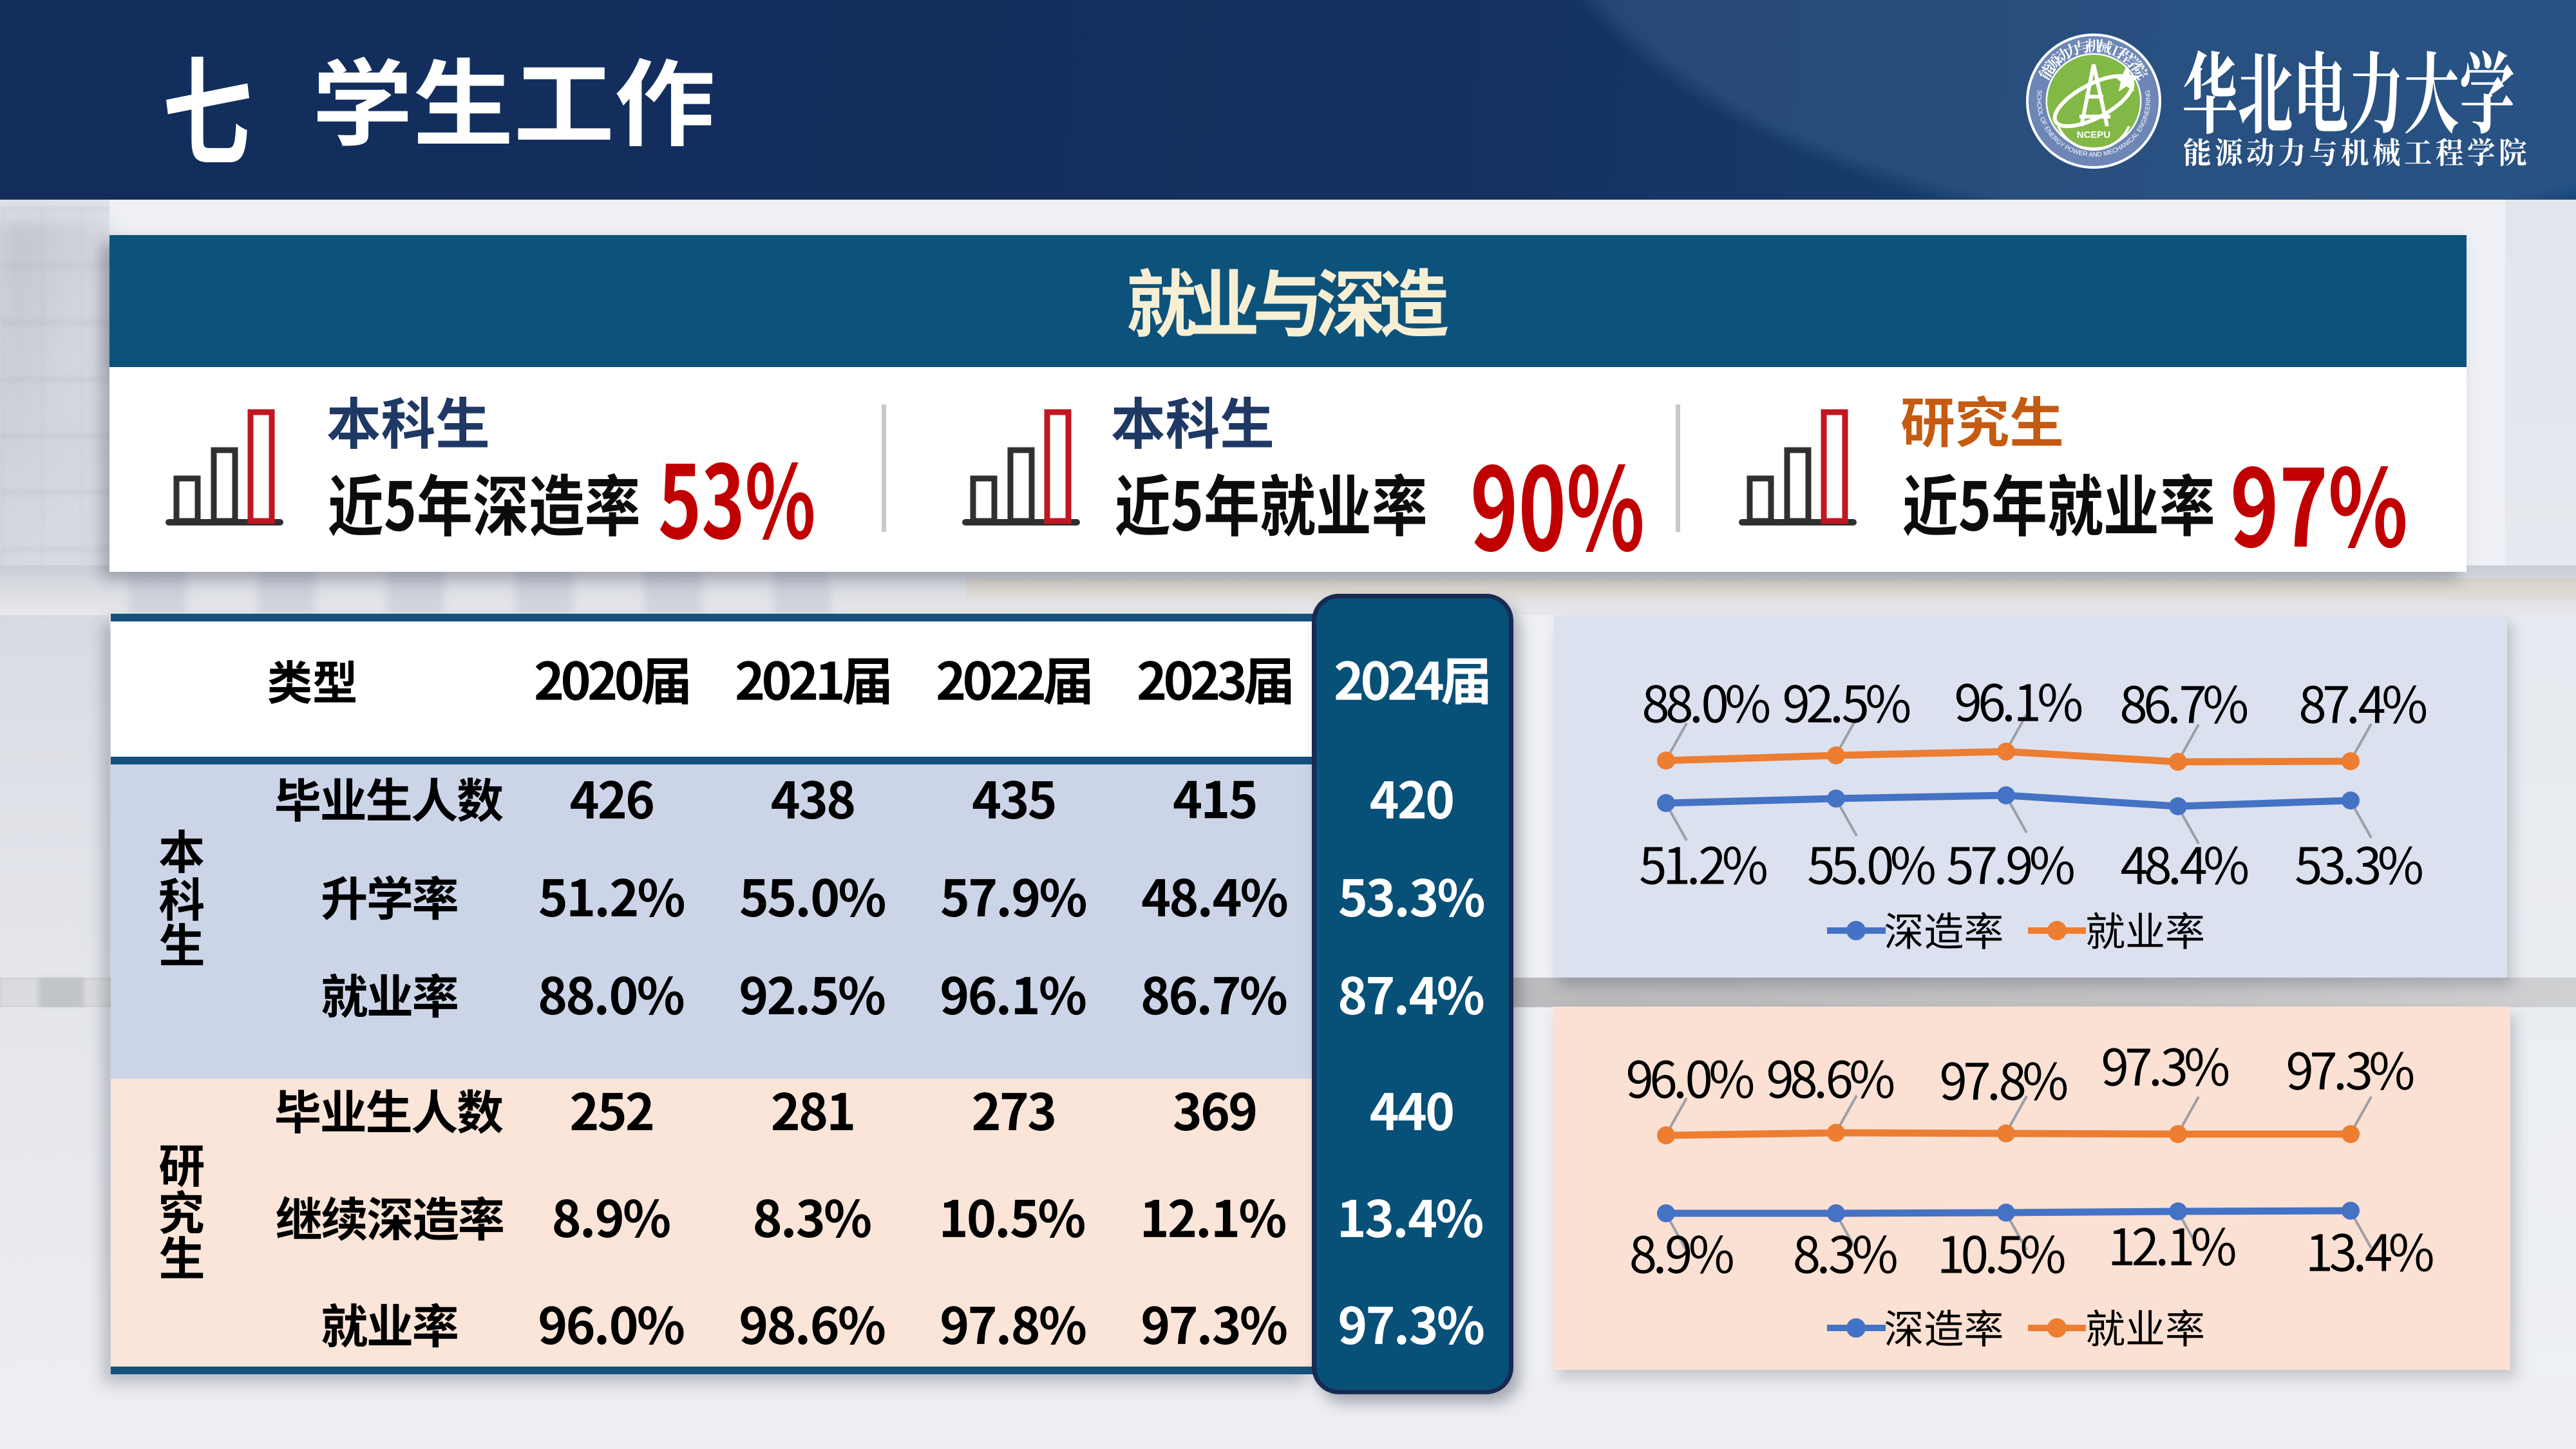 This screenshot has width=2576, height=1449. I want to click on svg-text: NCEPU, so click(2094, 135).